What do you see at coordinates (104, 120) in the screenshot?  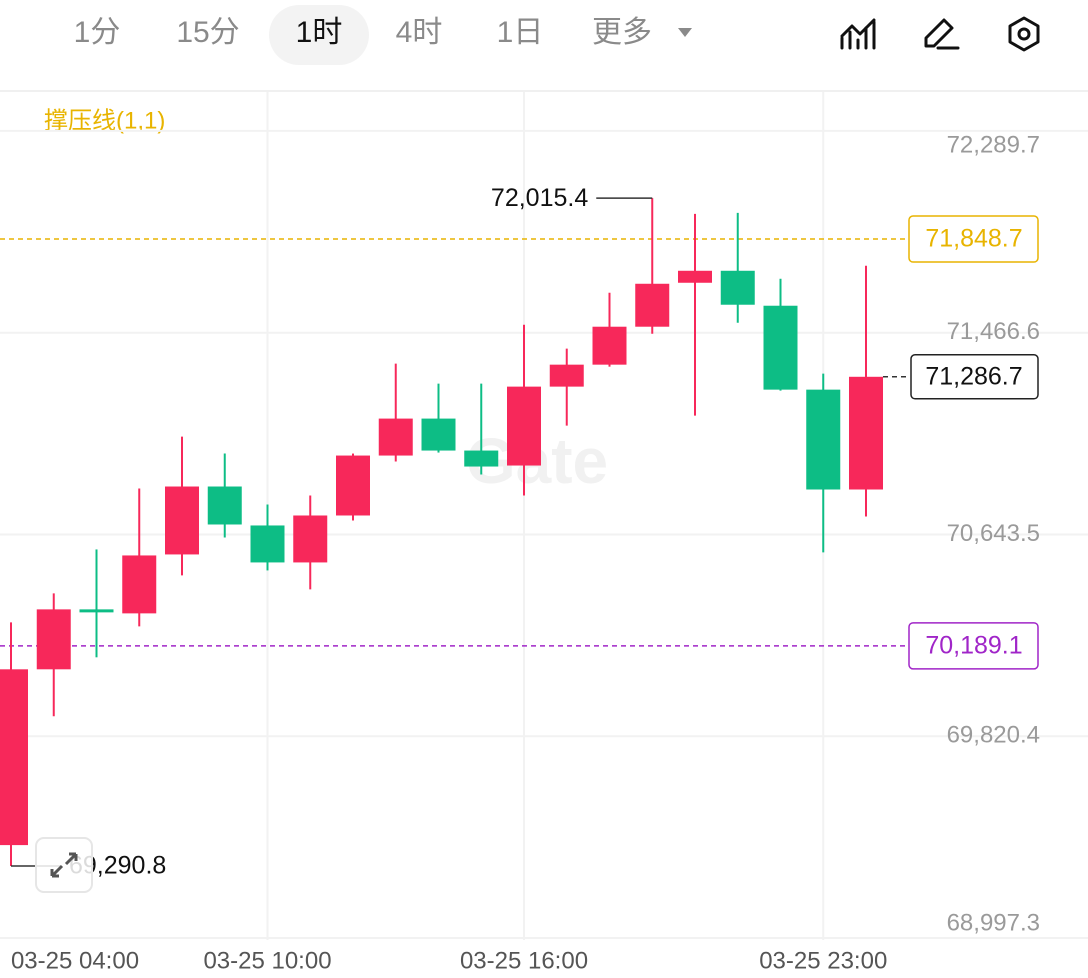 I see `indicator-label: 撑压线(1,1)` at bounding box center [104, 120].